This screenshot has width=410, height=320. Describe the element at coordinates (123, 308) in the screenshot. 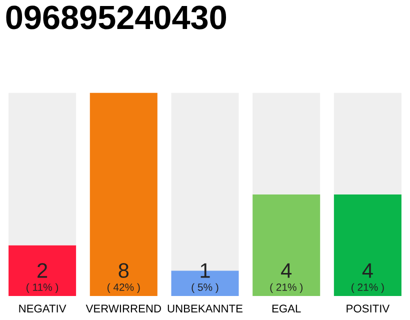

I see `x-tick-label: VERWIRREND` at that location.